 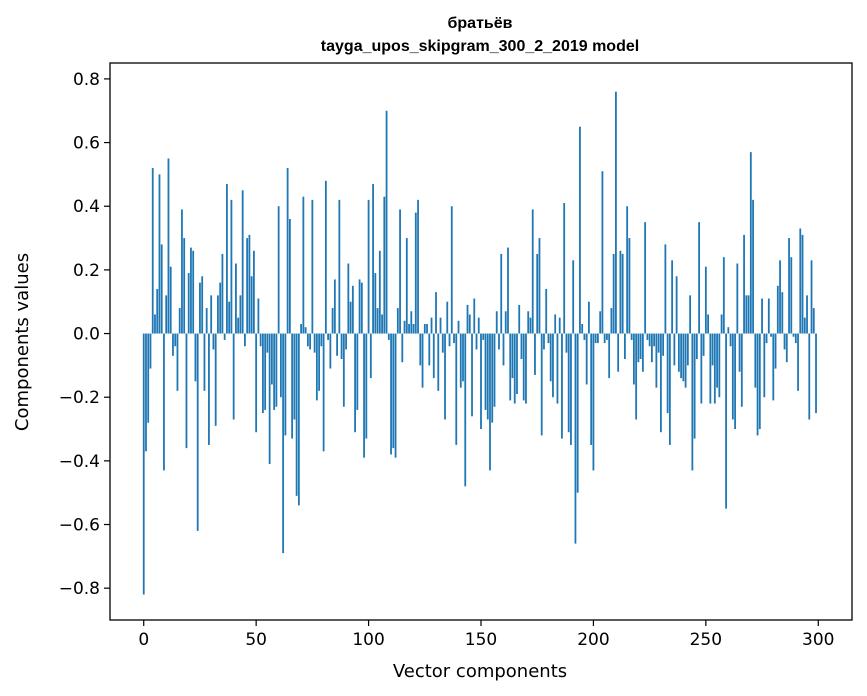 I want to click on x-tick-label: 50, so click(x=256, y=640).